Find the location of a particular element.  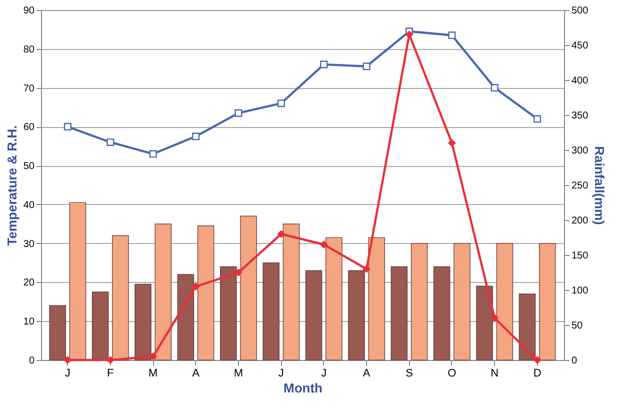

y2-tick-label: 500 is located at coordinates (580, 11).